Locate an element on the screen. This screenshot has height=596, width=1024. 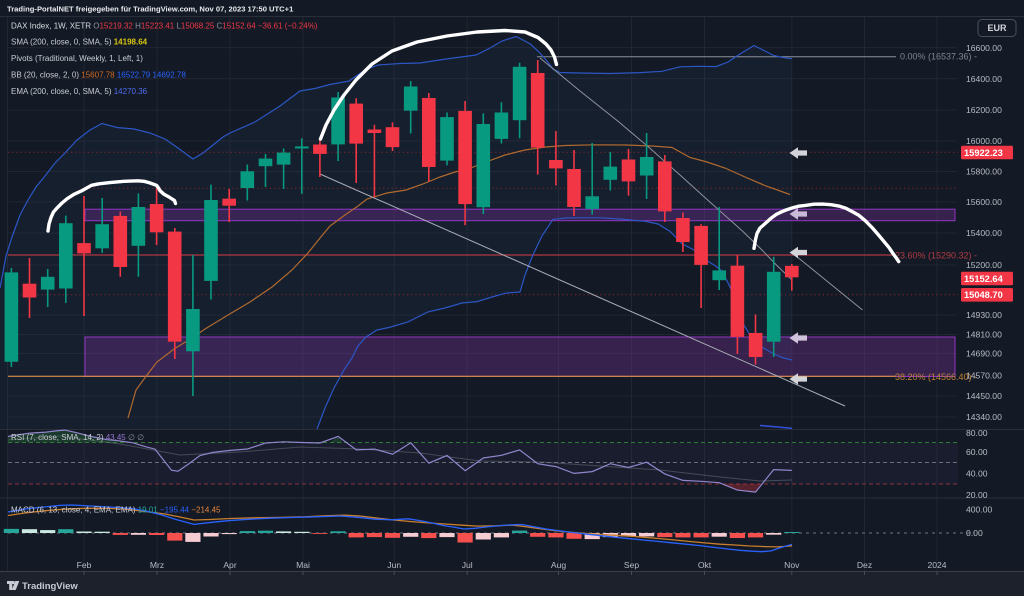
svg-text: 14930.00 is located at coordinates (984, 315).